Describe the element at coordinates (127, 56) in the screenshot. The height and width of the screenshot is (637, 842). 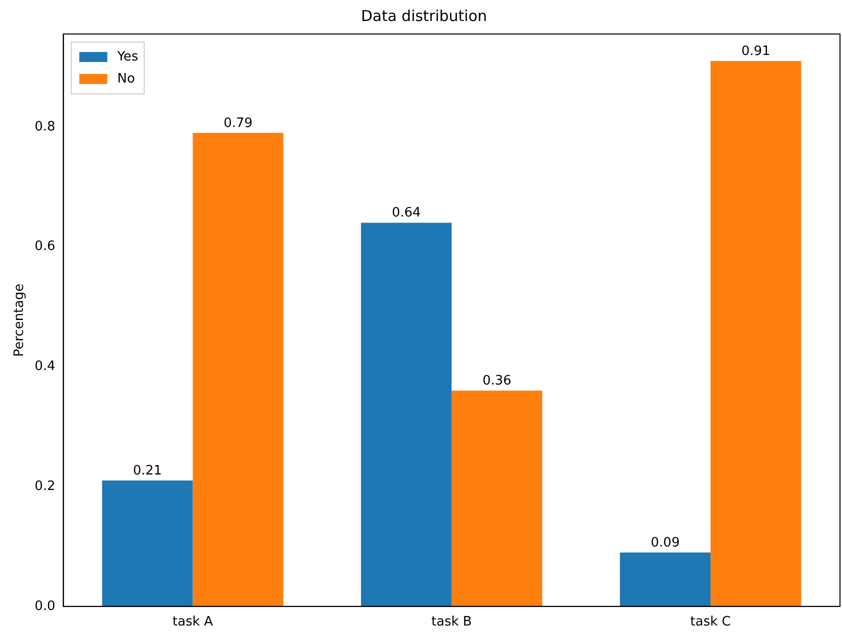
I see `legend-label: Yes` at that location.